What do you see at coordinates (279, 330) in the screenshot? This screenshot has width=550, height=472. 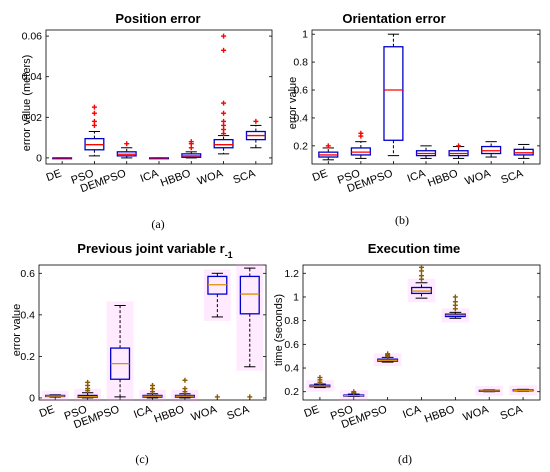 I see `y-axis-label: time (seconds)` at bounding box center [279, 330].